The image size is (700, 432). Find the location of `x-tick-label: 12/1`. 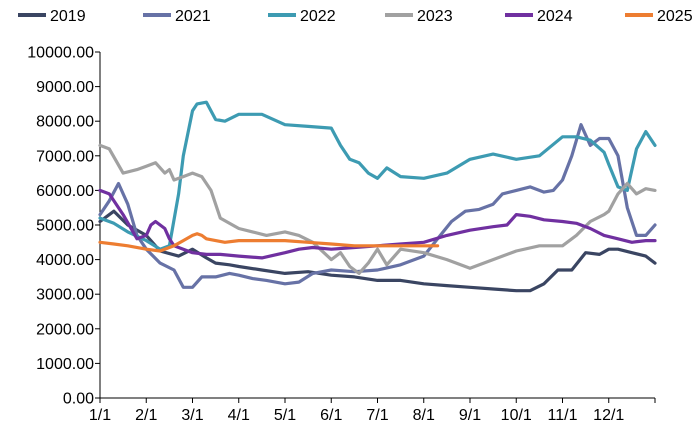

x-tick-label: 12/1 is located at coordinates (608, 415).